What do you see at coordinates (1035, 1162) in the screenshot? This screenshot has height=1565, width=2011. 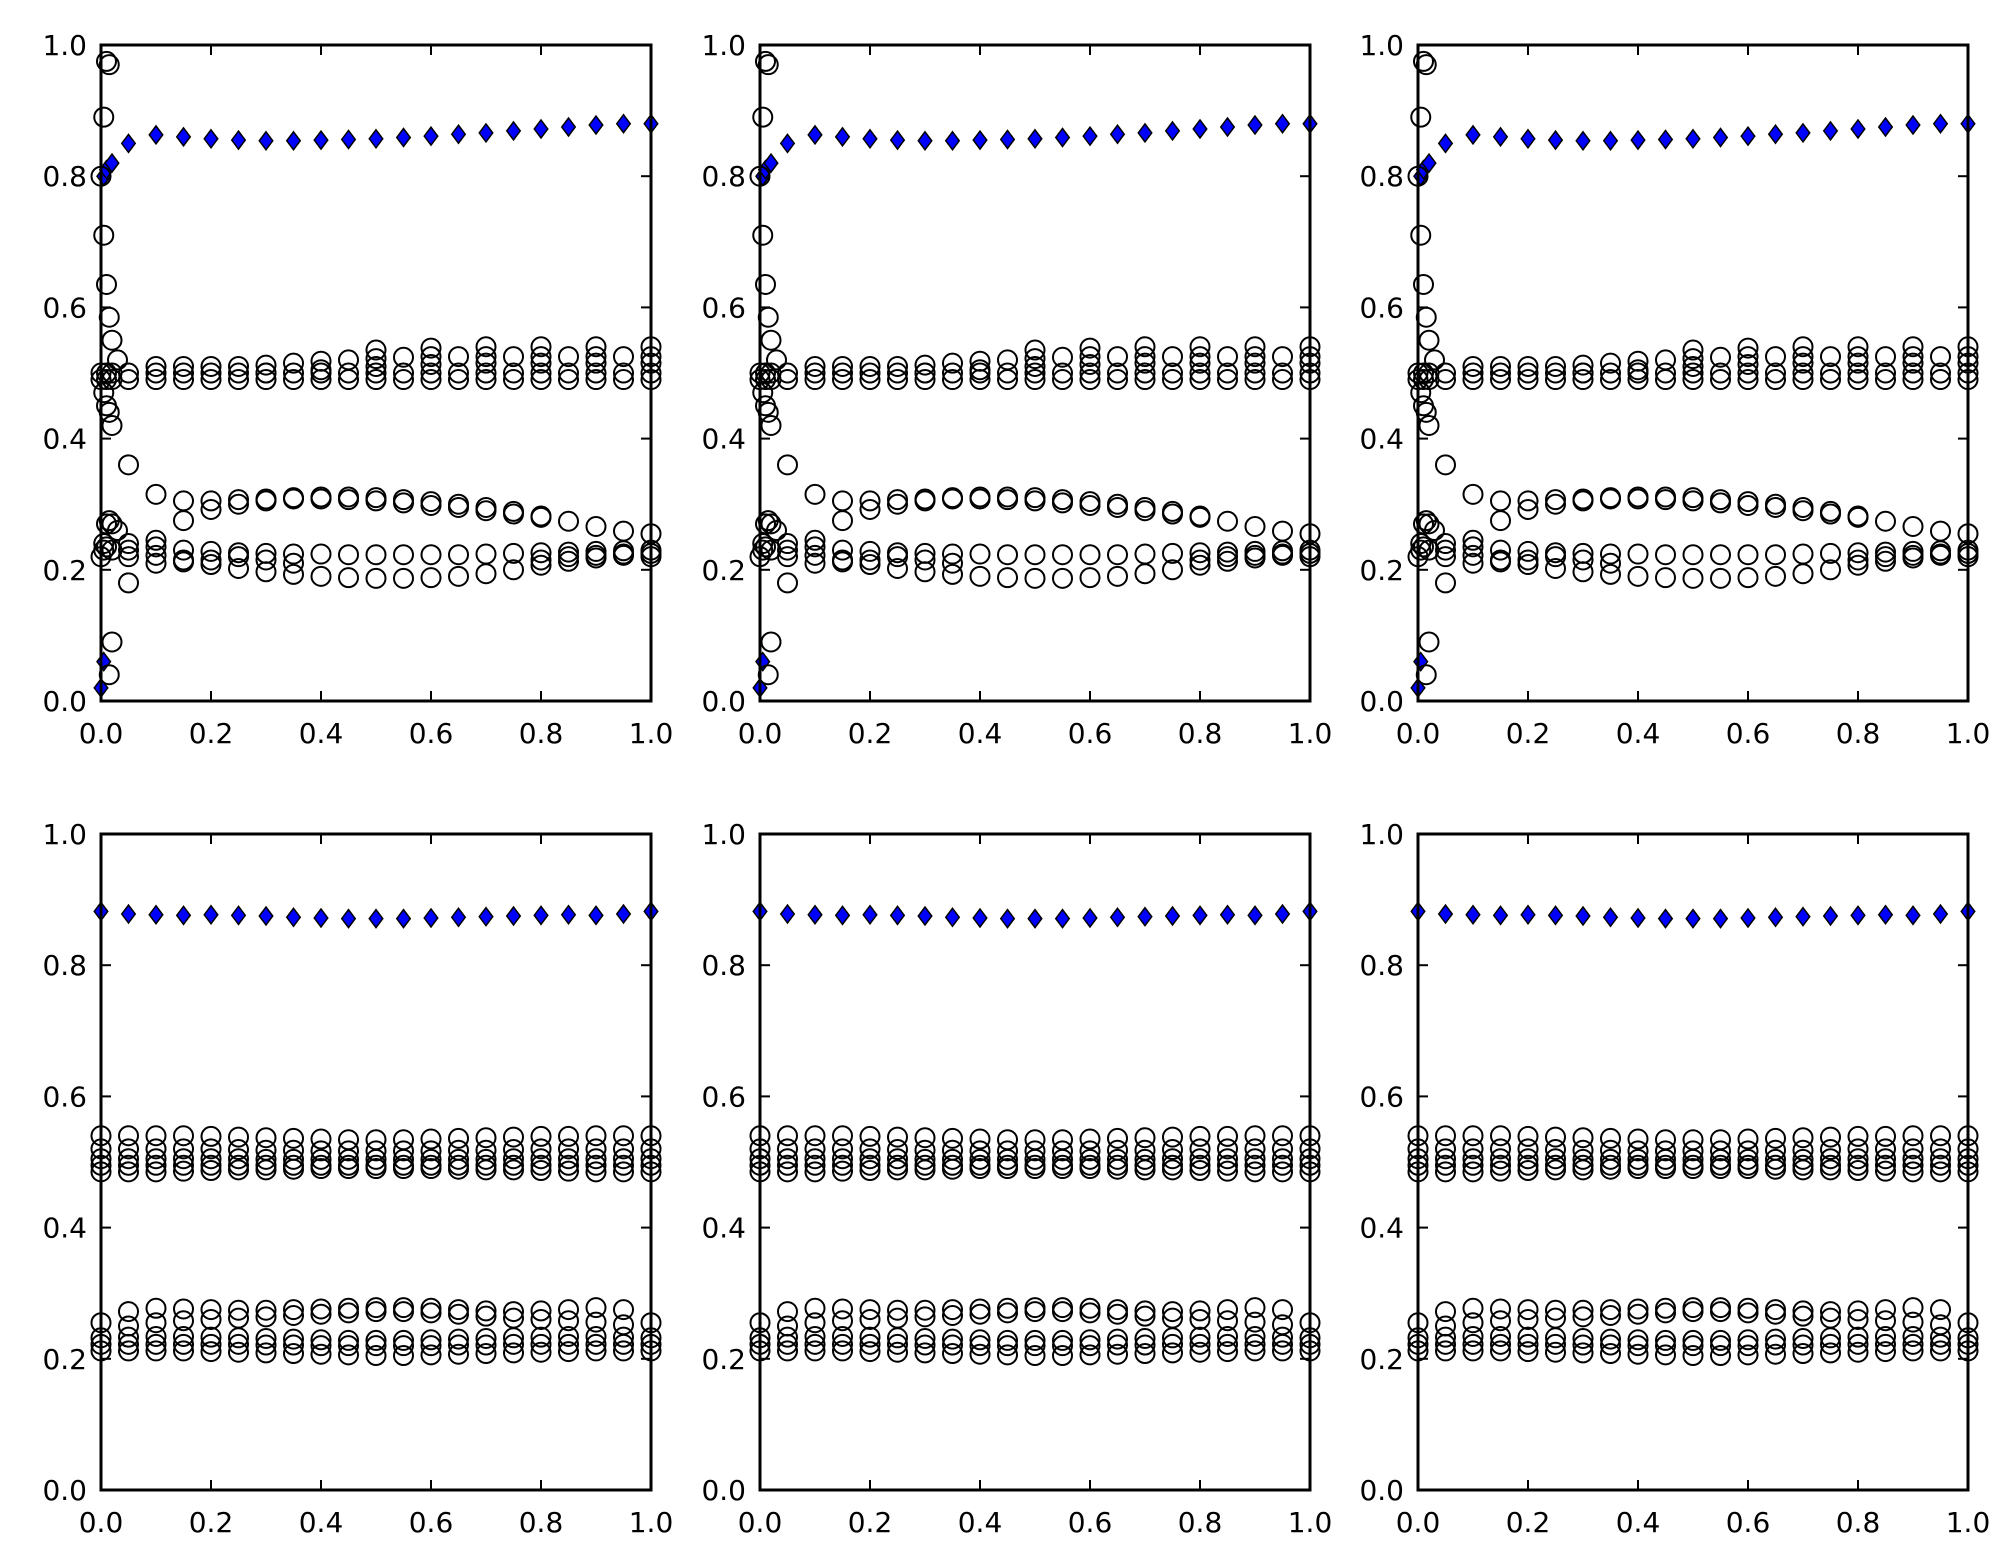 I see `axes-frame` at bounding box center [1035, 1162].